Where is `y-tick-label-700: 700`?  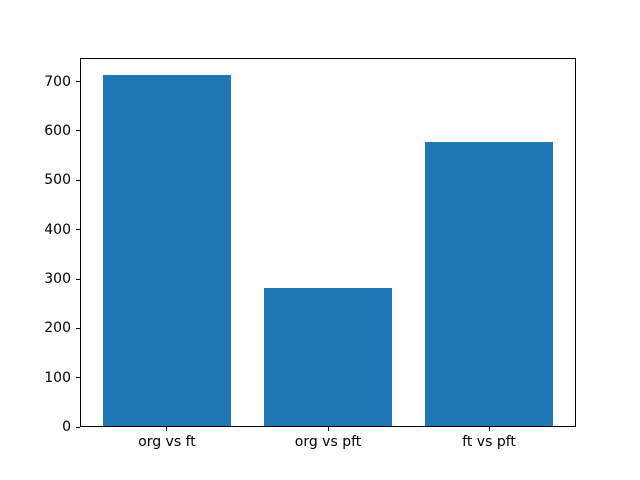
y-tick-label-700: 700 is located at coordinates (57, 81).